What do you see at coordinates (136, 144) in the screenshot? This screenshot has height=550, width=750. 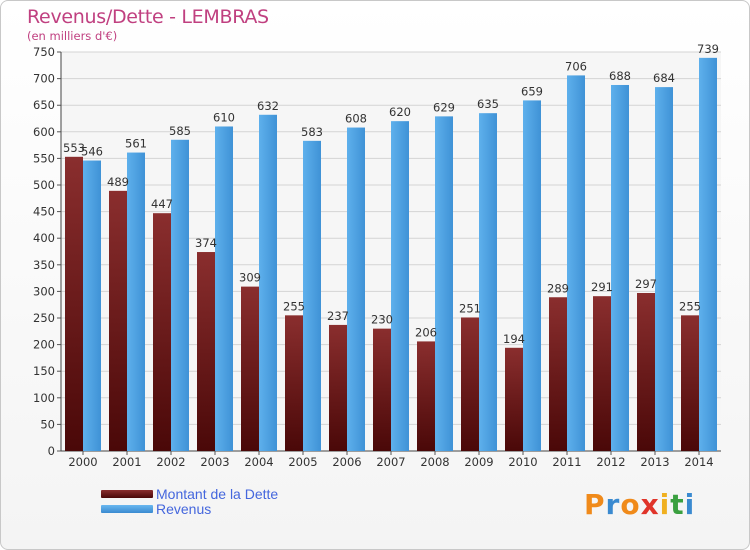 I see `data-label-revenus: 561` at bounding box center [136, 144].